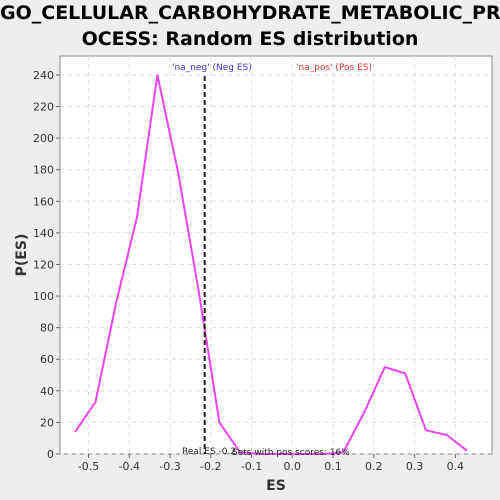  Describe the element at coordinates (293, 466) in the screenshot. I see `x-tick-label: 0.0` at that location.